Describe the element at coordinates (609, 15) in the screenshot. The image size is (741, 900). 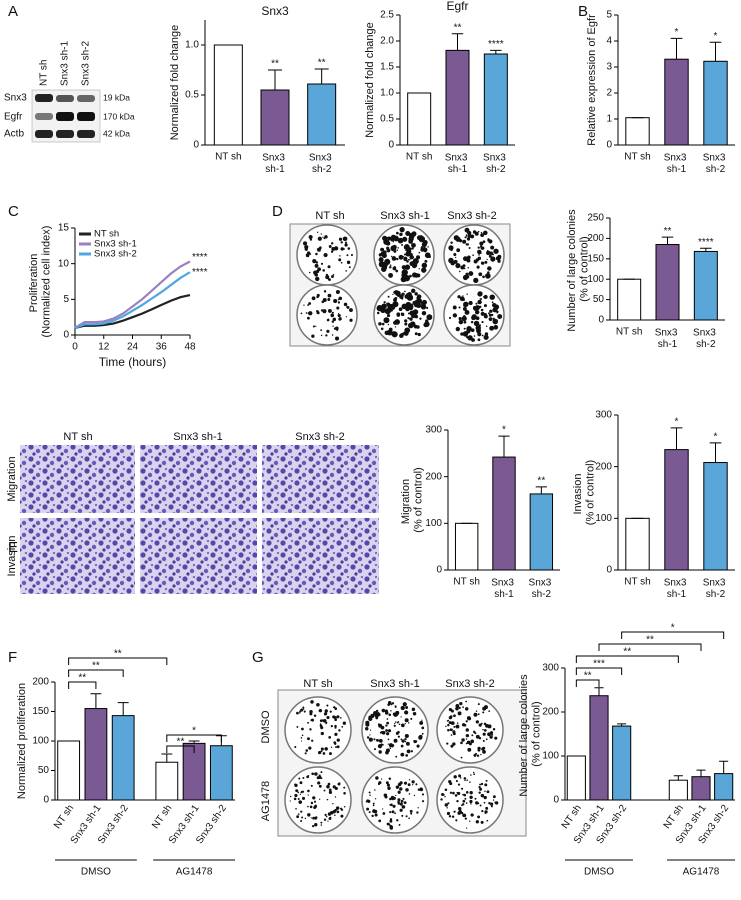
I see `y-tick-label: 5` at that location.